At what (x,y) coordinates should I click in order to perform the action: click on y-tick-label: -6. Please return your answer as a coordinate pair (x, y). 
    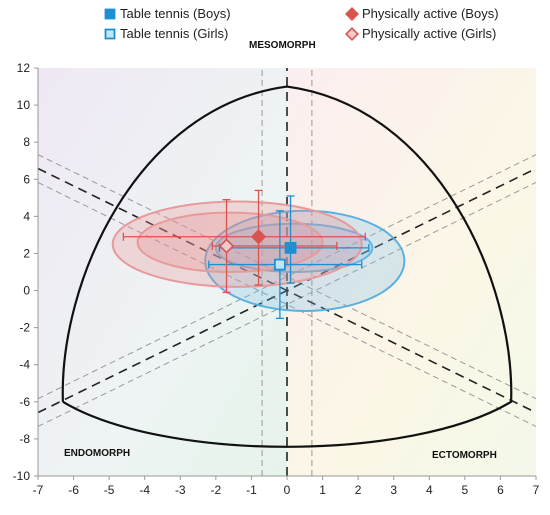
    Looking at the image, I should click on (24, 402).